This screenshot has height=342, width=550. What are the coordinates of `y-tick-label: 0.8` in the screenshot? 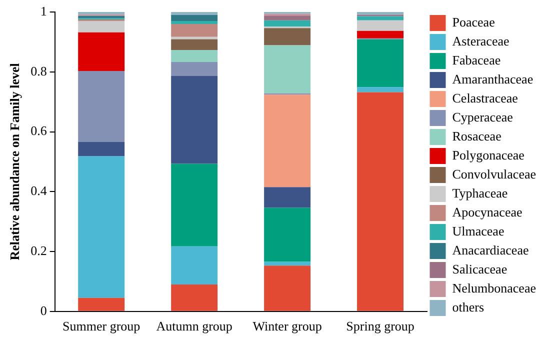 It's located at (38, 70).